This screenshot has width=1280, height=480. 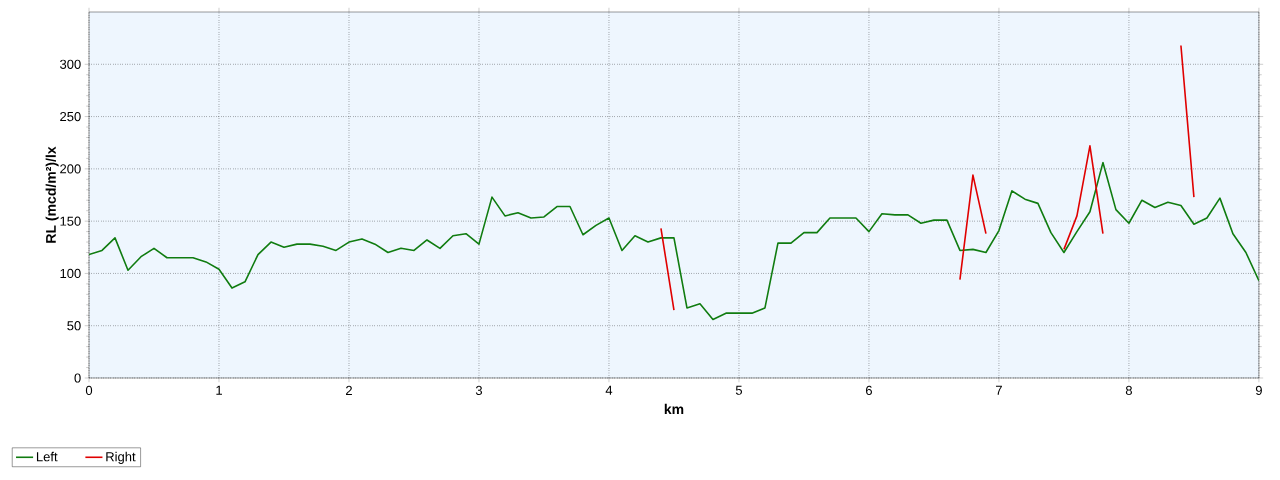 I want to click on x-tick-label: 9, so click(x=1258, y=390).